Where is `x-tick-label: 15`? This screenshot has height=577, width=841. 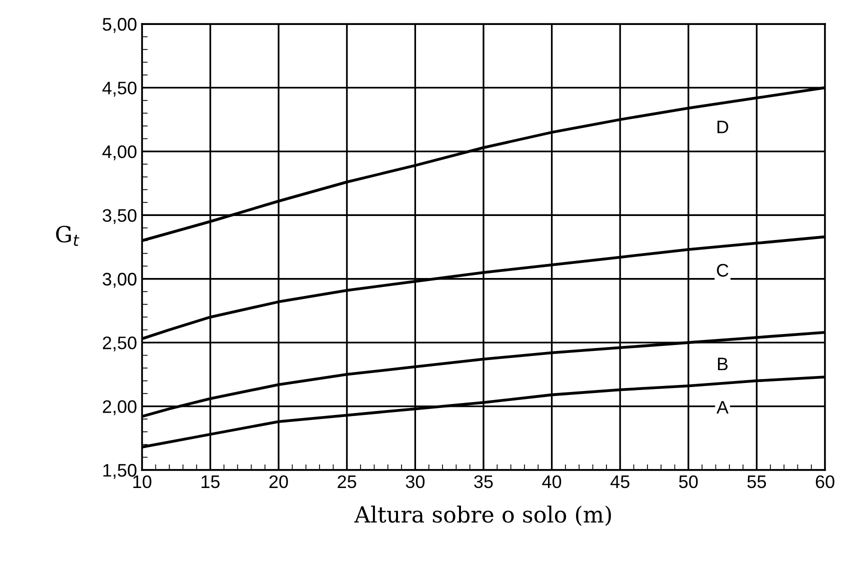 x-tick-label: 15 is located at coordinates (211, 482).